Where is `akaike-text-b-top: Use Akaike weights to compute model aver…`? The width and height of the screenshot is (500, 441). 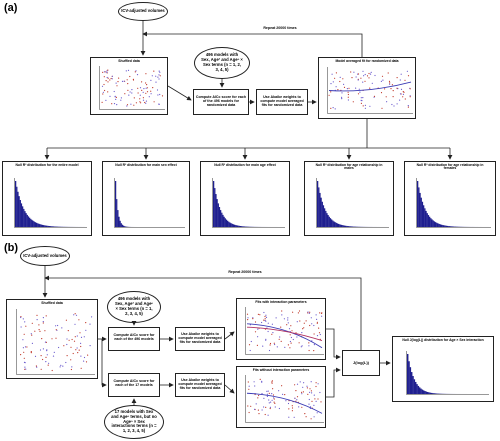
akaike-text-b-top: Use Akaike weights to compute model aver… is located at coordinates (200, 338).